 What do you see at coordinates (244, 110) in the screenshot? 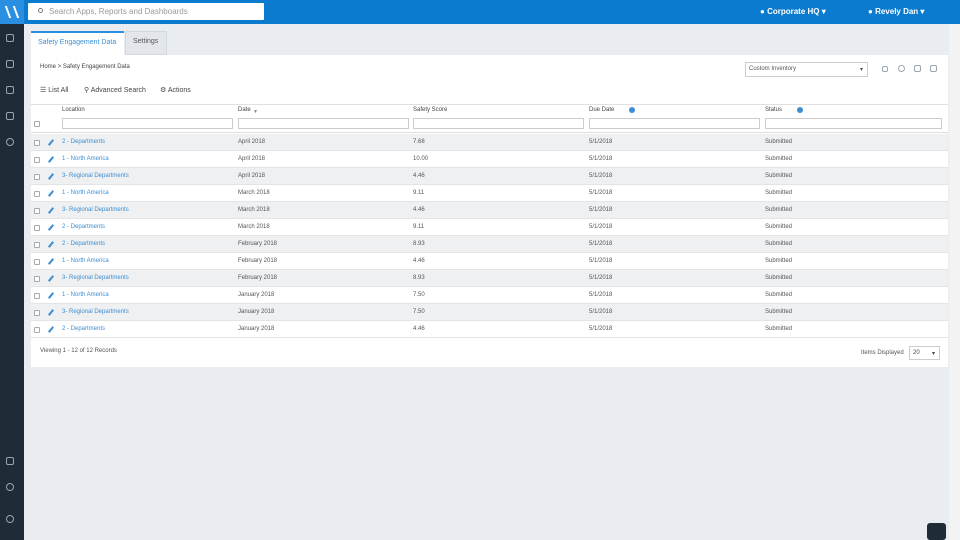
I see `column-header: Date` at bounding box center [244, 110].